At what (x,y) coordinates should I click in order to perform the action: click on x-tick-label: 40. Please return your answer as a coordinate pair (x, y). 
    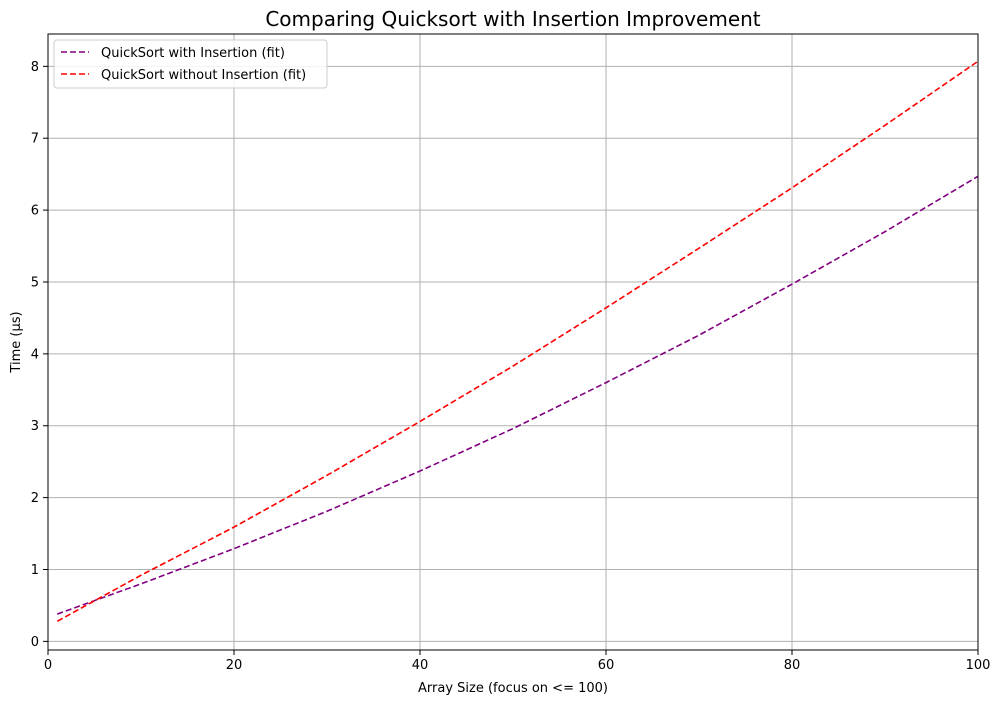
    Looking at the image, I should click on (420, 665).